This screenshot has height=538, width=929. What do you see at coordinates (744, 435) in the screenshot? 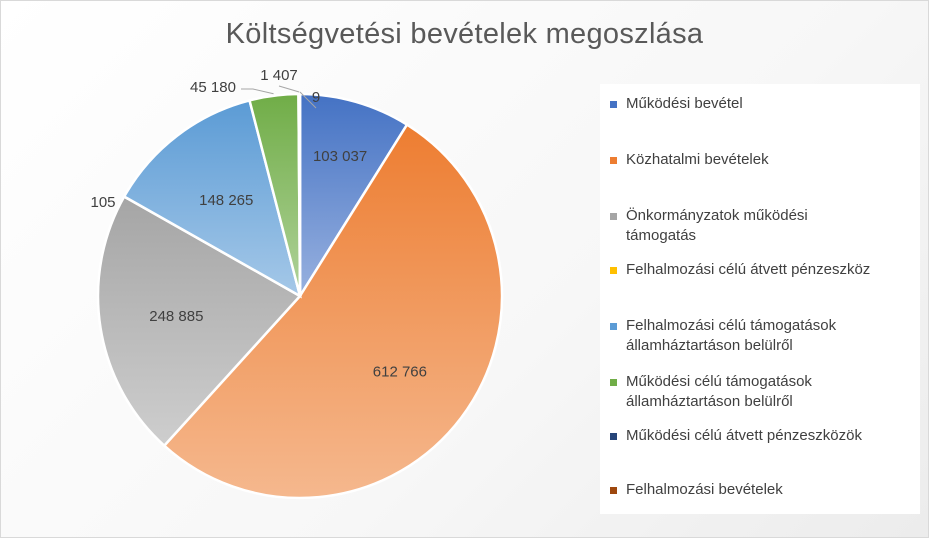
I see `legend-label: Működési célú átvett pénzeszközök` at bounding box center [744, 435].